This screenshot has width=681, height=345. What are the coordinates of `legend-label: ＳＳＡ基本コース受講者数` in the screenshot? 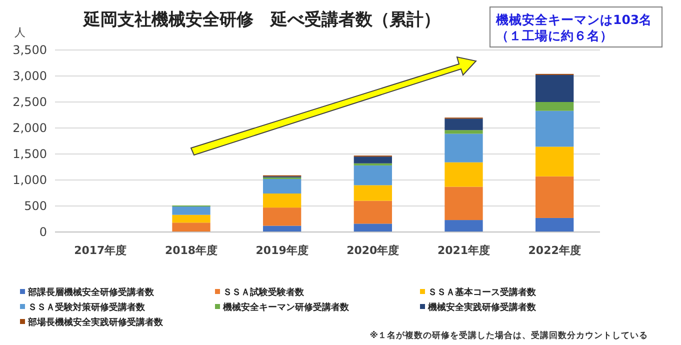 It's located at (482, 292).